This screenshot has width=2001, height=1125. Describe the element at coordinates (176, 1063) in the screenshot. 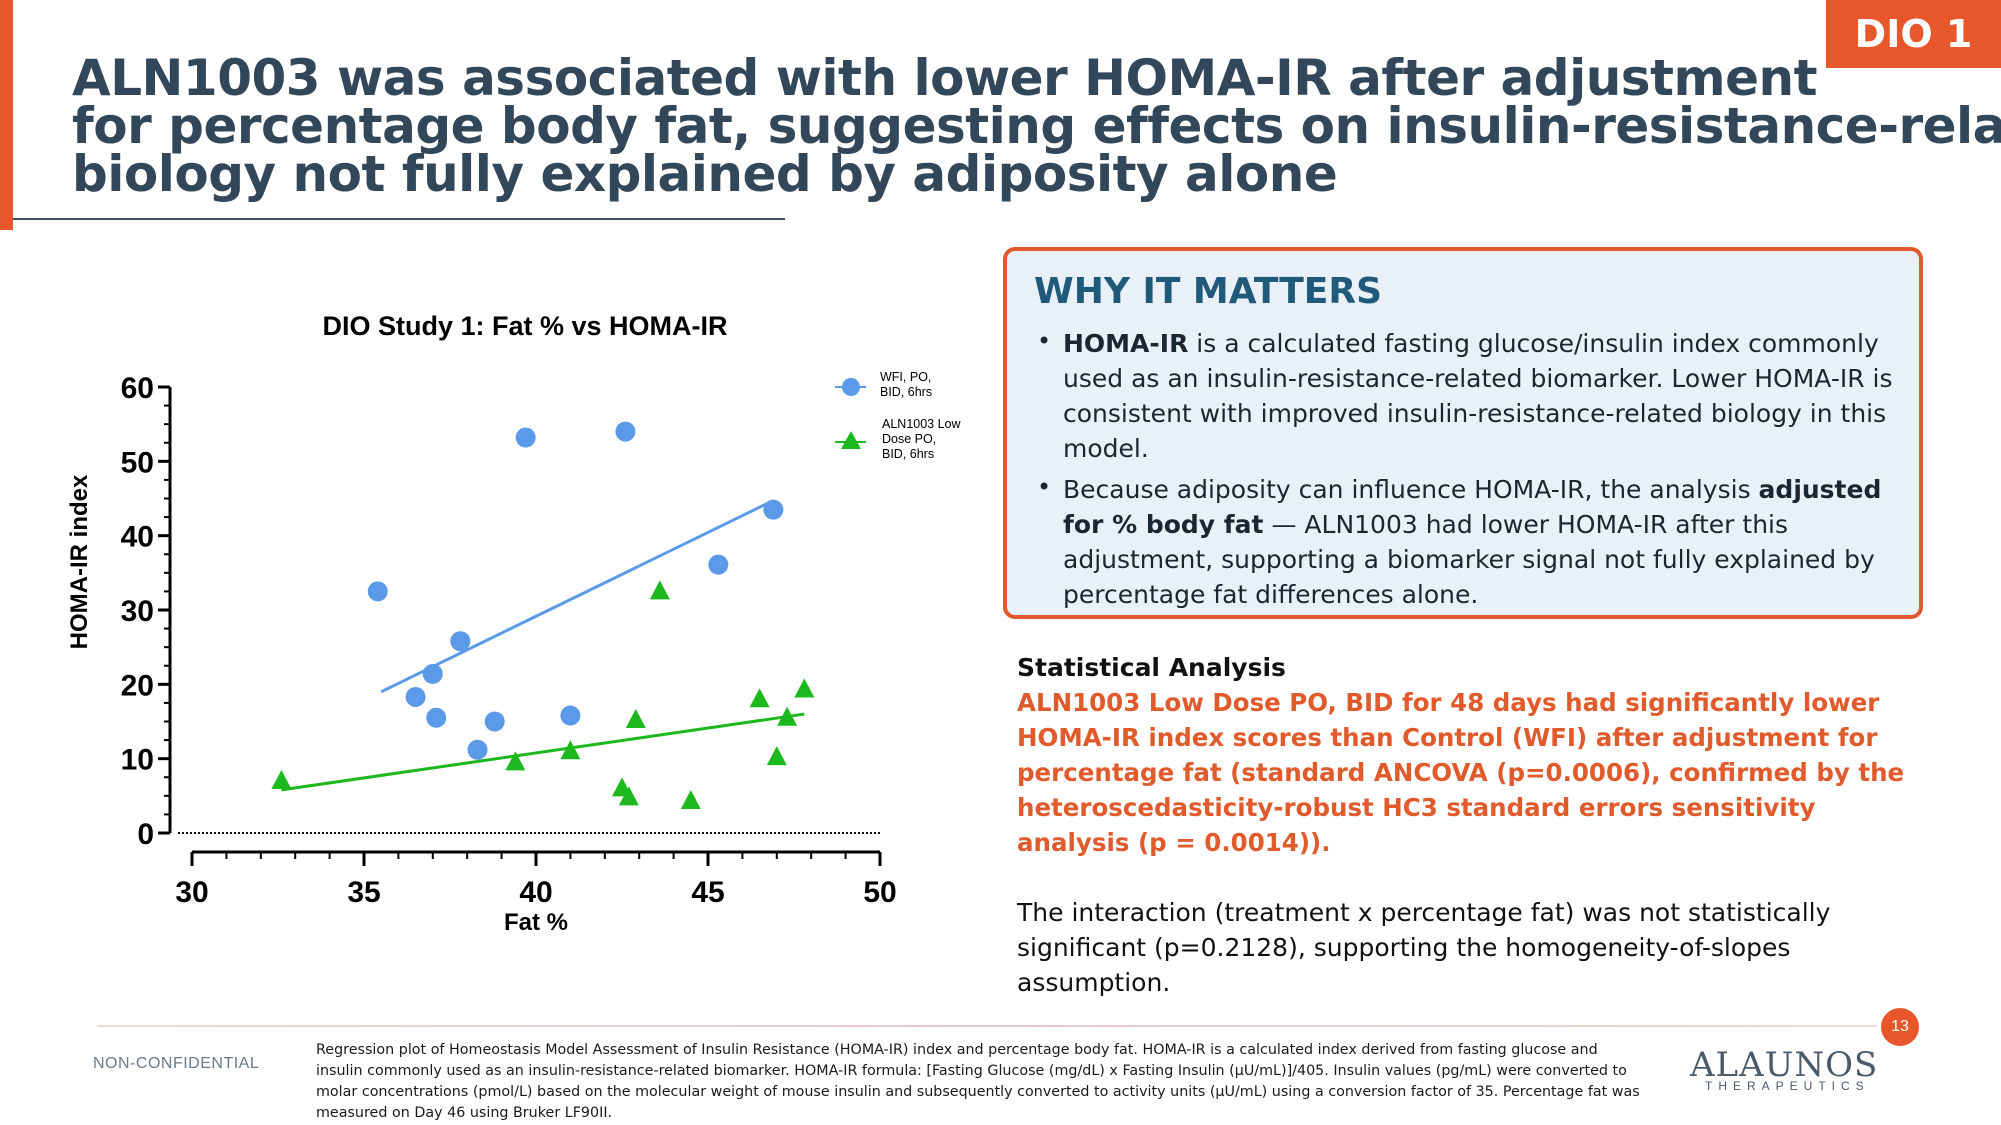

I see `confidentiality-label: NON-CONFIDENTIAL` at that location.